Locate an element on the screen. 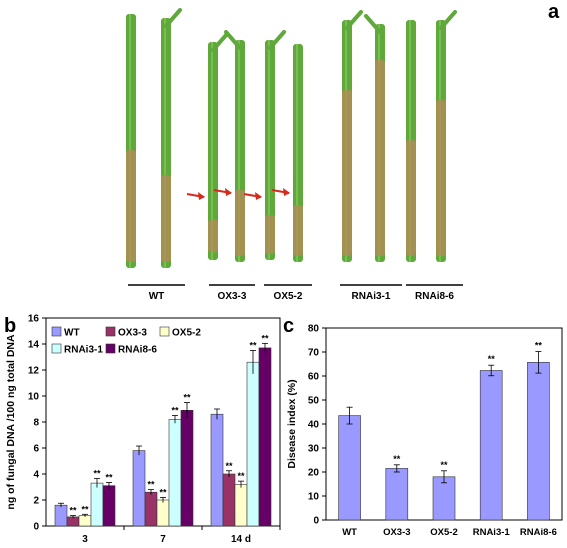  panel-a-letter: a is located at coordinates (554, 12).